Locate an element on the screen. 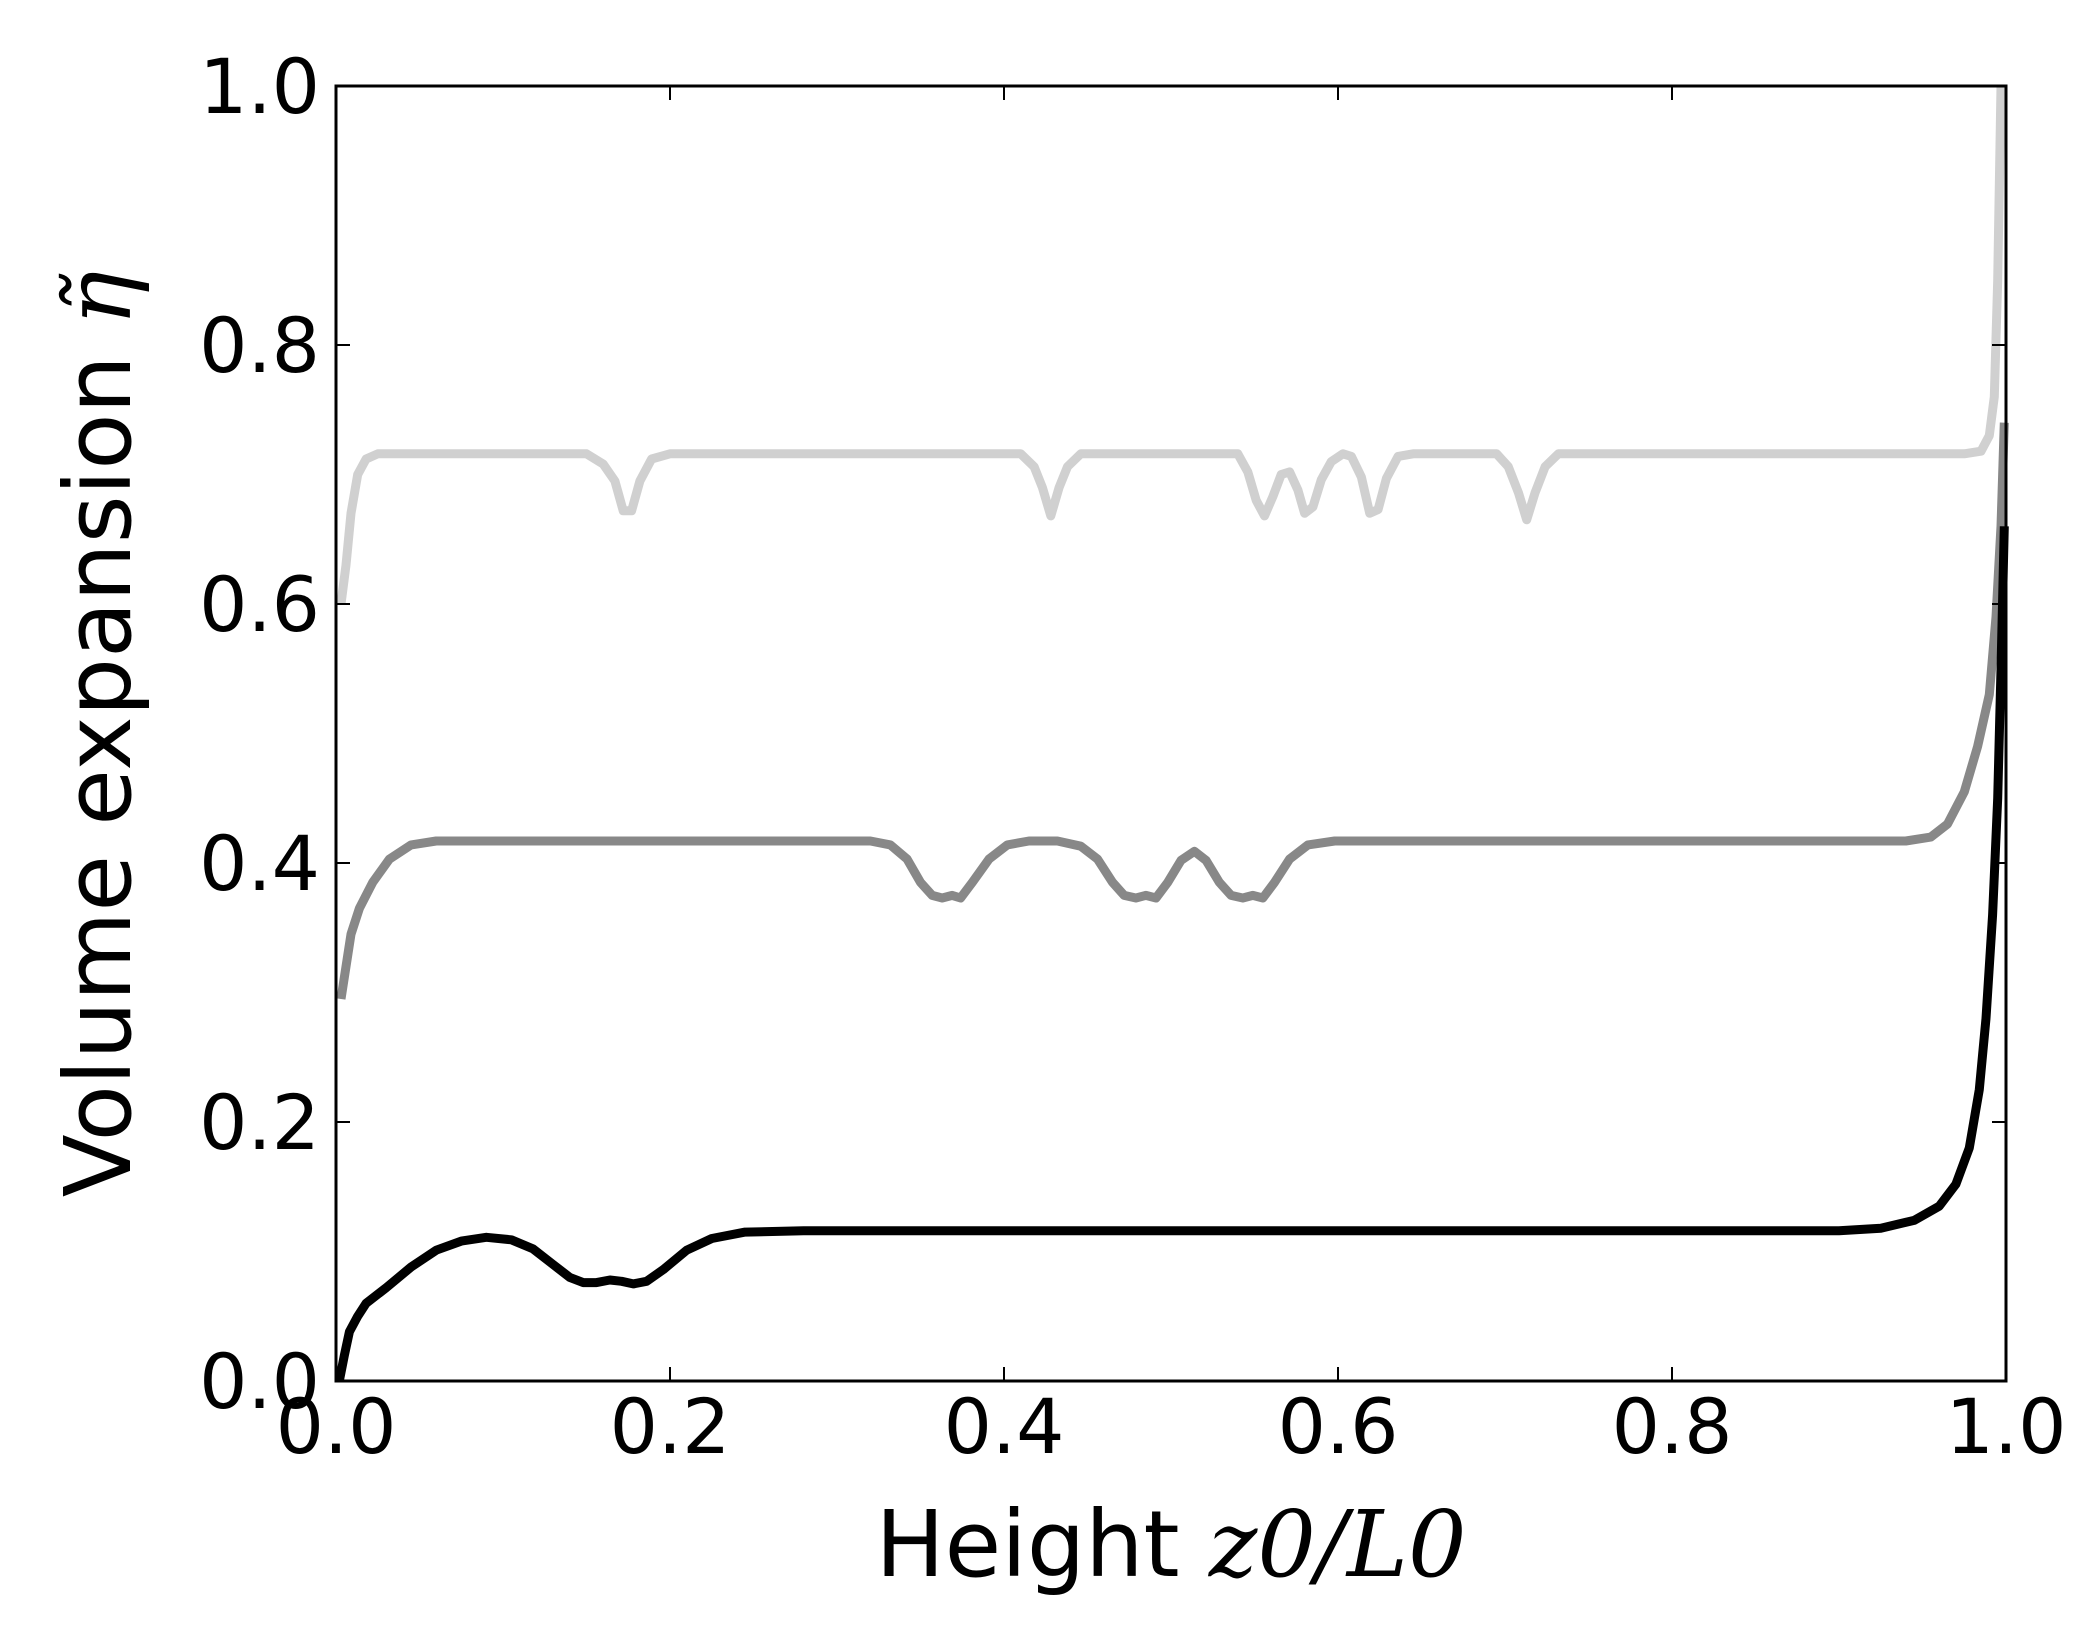 The width and height of the screenshot is (2100, 1650). y-tick-label: 0.0 is located at coordinates (259, 1381).